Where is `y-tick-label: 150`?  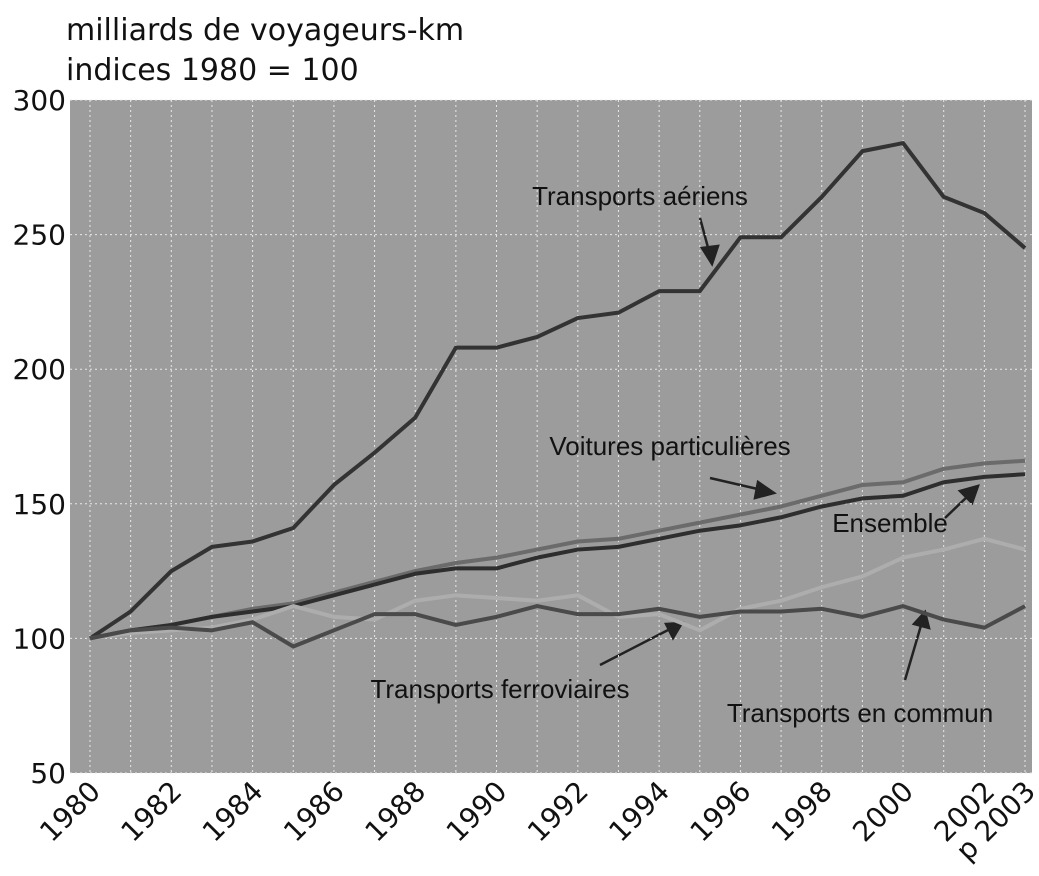 y-tick-label: 150 is located at coordinates (39, 504).